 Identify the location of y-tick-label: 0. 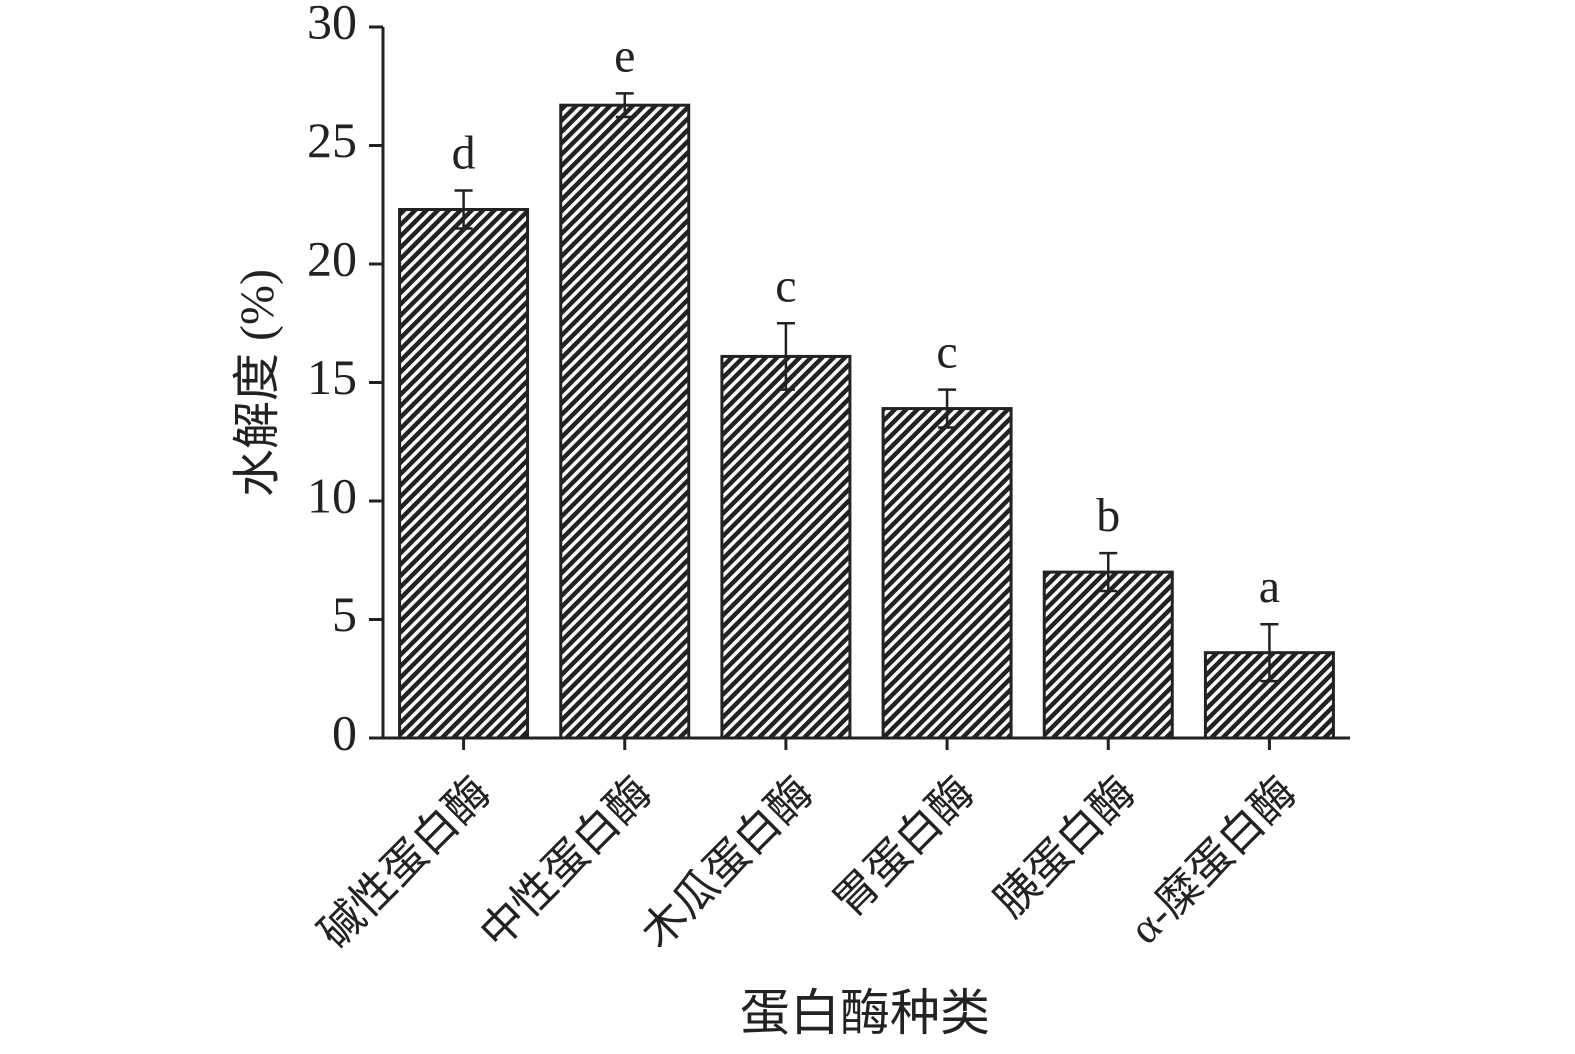
(344, 732).